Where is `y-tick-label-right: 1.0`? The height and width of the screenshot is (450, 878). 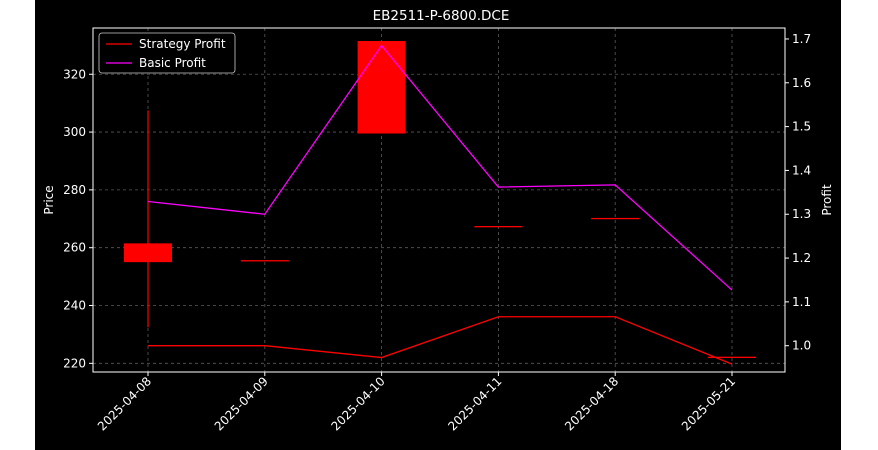
y-tick-label-right: 1.0 is located at coordinates (801, 346).